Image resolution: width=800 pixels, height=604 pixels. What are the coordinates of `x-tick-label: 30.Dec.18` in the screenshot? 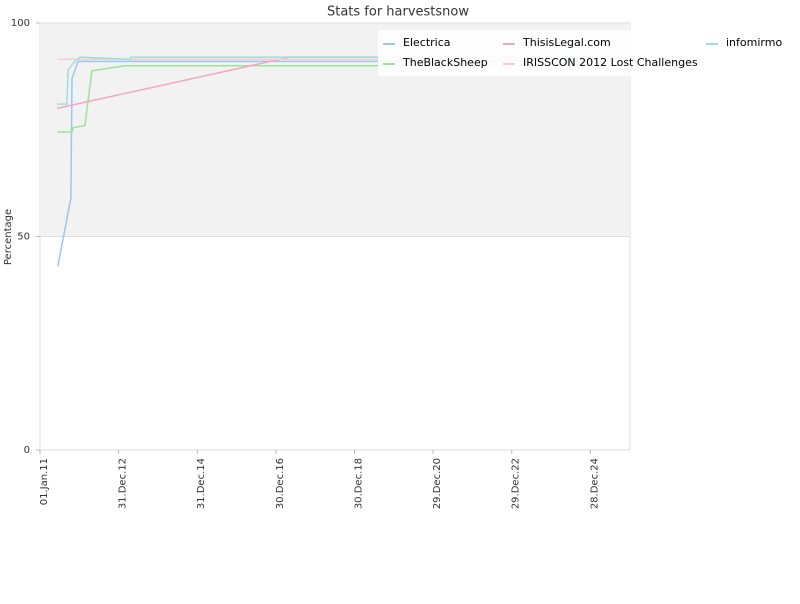 It's located at (358, 483).